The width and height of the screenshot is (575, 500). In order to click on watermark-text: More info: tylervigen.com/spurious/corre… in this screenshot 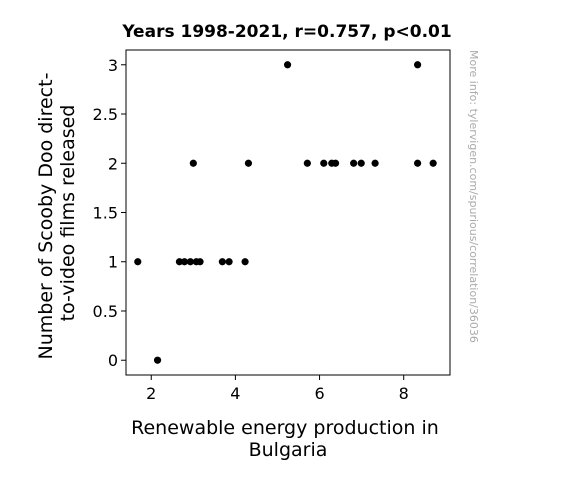, I will do `click(473, 196)`.